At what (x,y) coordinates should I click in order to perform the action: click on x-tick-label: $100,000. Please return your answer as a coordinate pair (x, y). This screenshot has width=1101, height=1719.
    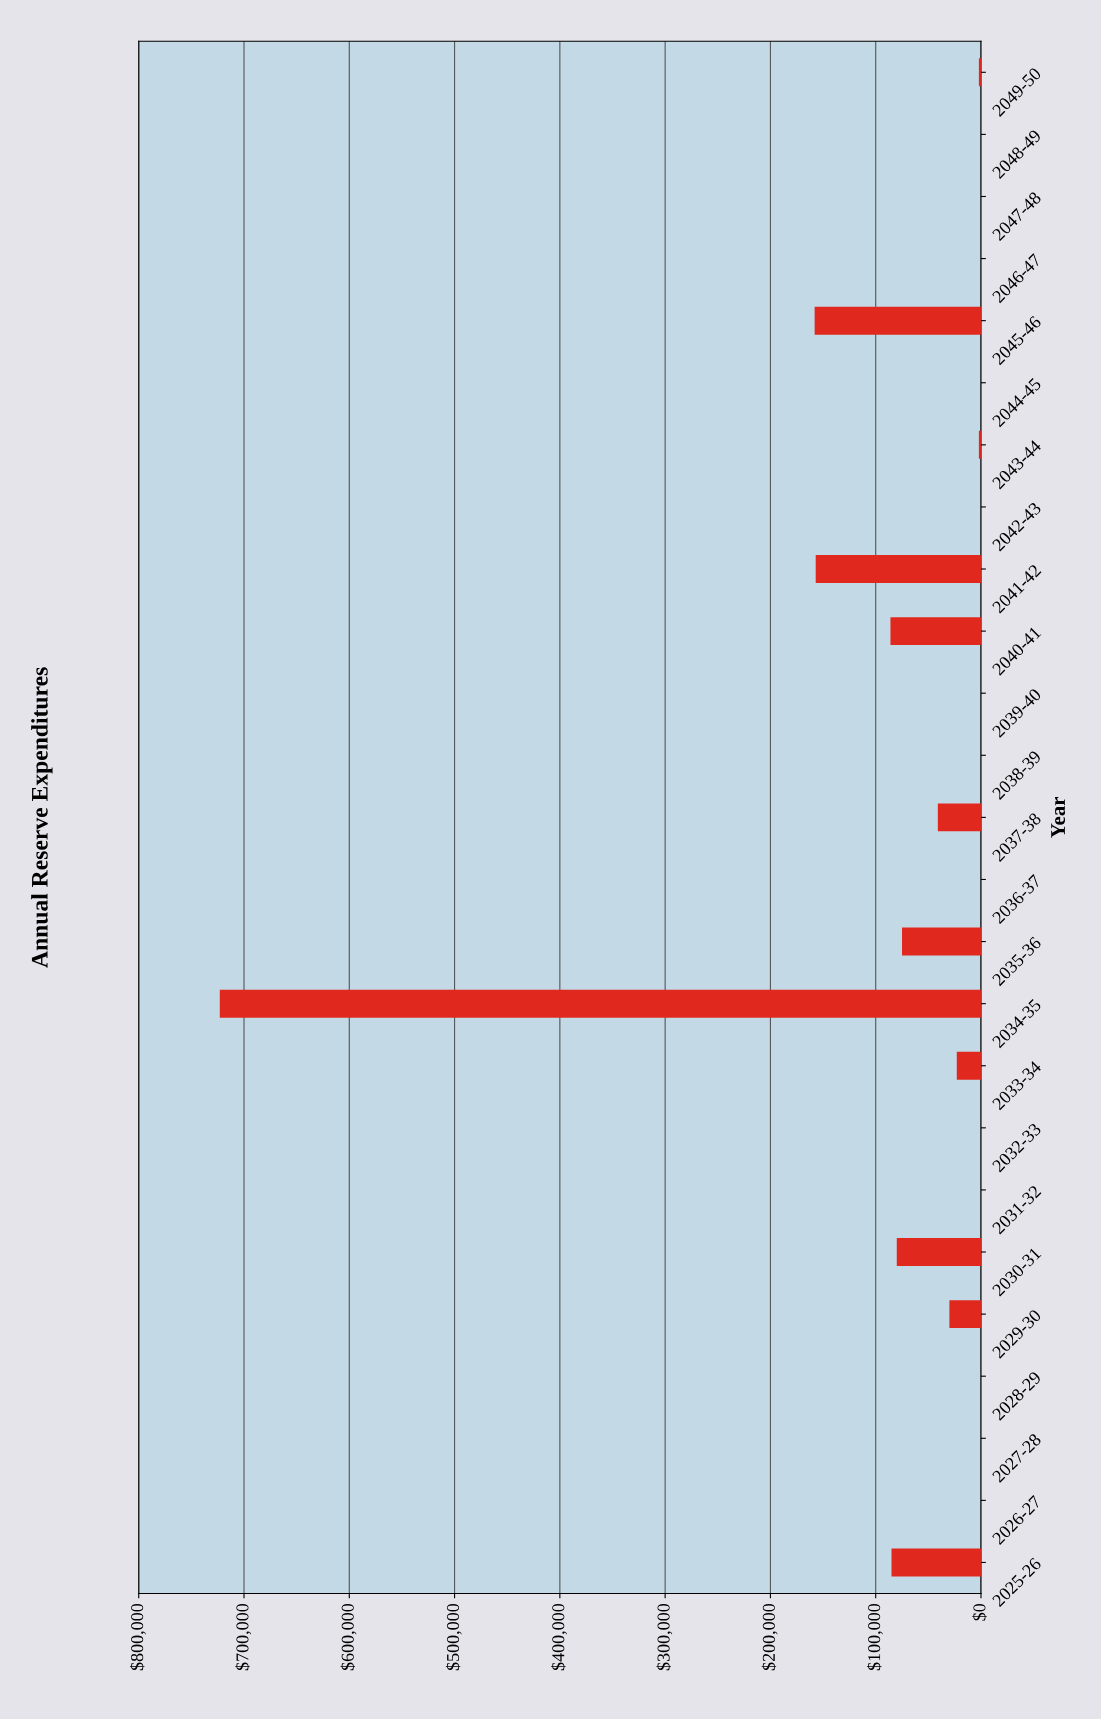
    Looking at the image, I should click on (874, 1637).